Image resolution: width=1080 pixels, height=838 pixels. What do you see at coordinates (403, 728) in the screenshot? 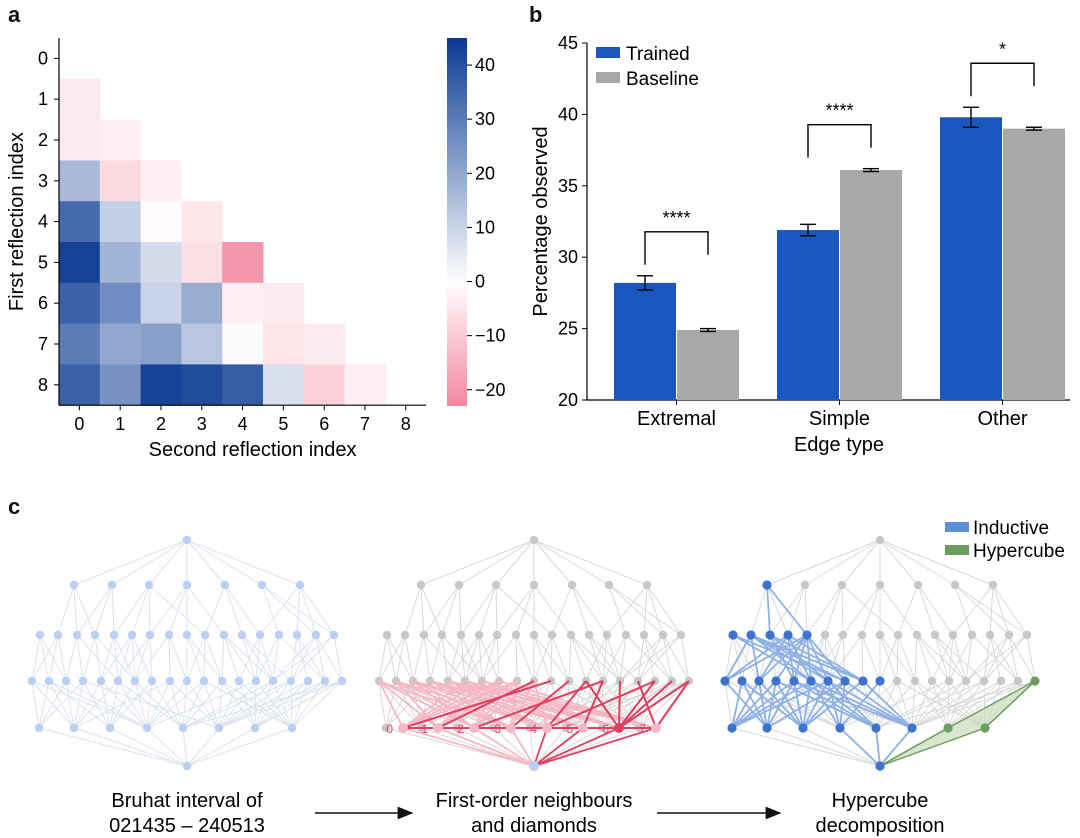
I see `diamond-node` at bounding box center [403, 728].